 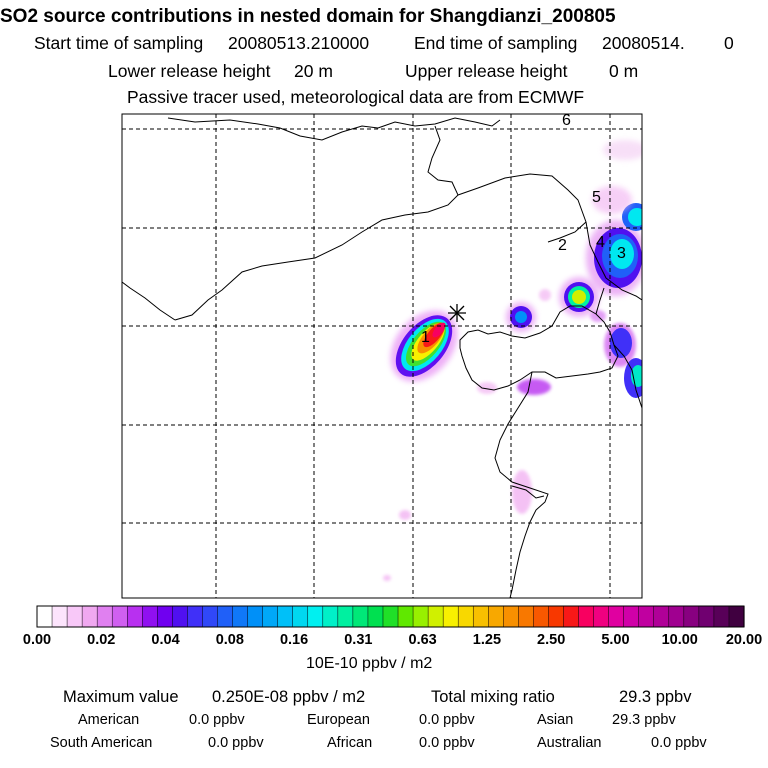 What do you see at coordinates (447, 720) in the screenshot?
I see `region-european-value: 0.0 ppbv` at bounding box center [447, 720].